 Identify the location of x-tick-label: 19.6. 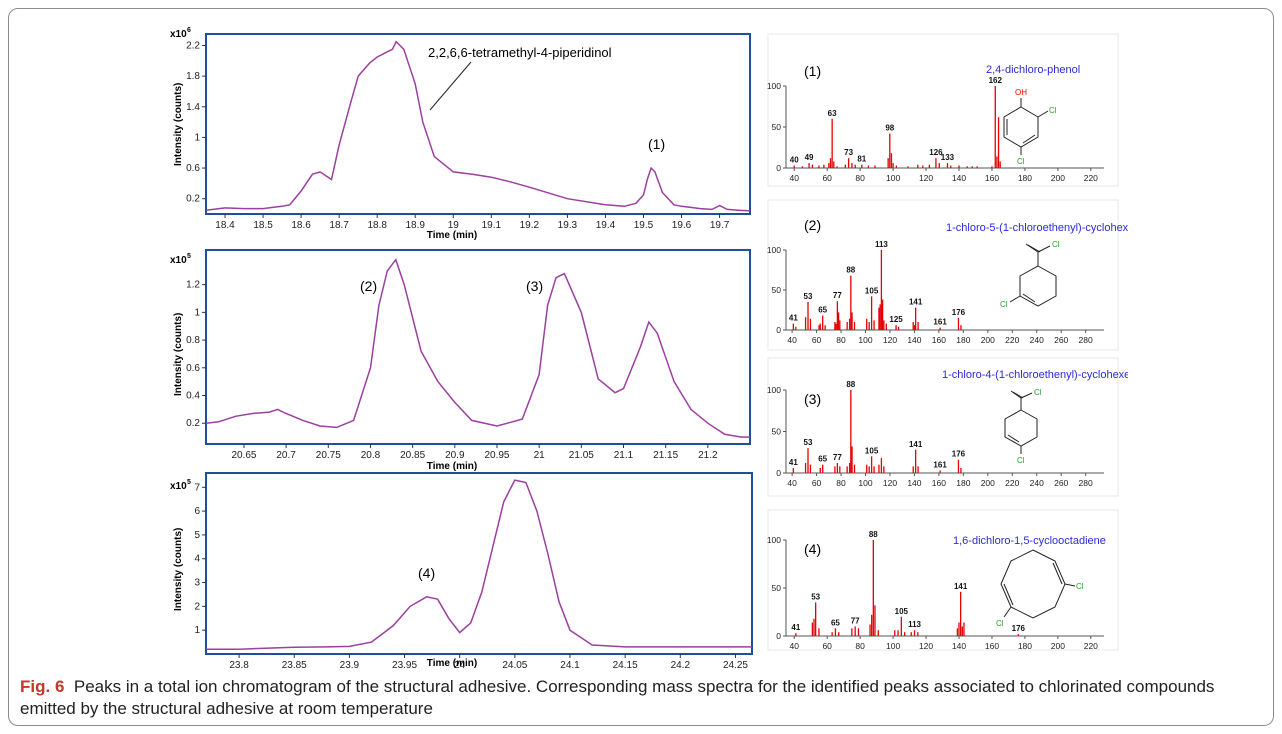
(682, 225).